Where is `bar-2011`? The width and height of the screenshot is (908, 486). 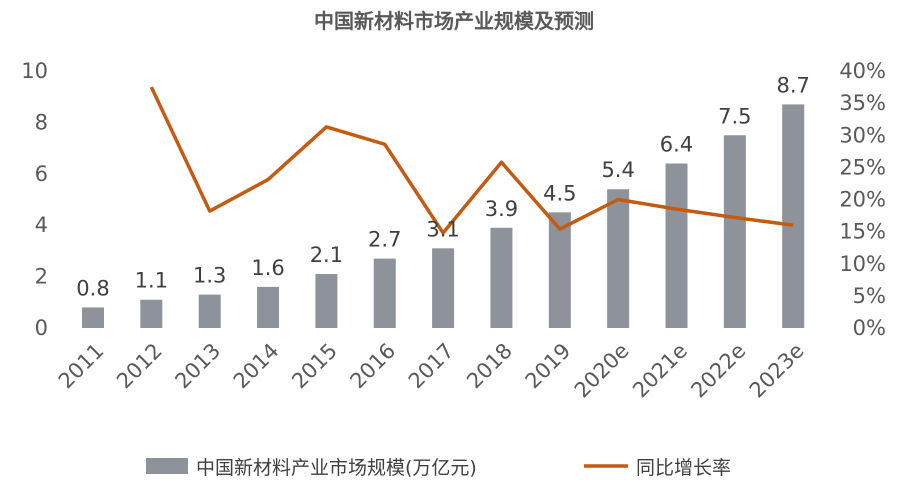 bar-2011 is located at coordinates (93, 317).